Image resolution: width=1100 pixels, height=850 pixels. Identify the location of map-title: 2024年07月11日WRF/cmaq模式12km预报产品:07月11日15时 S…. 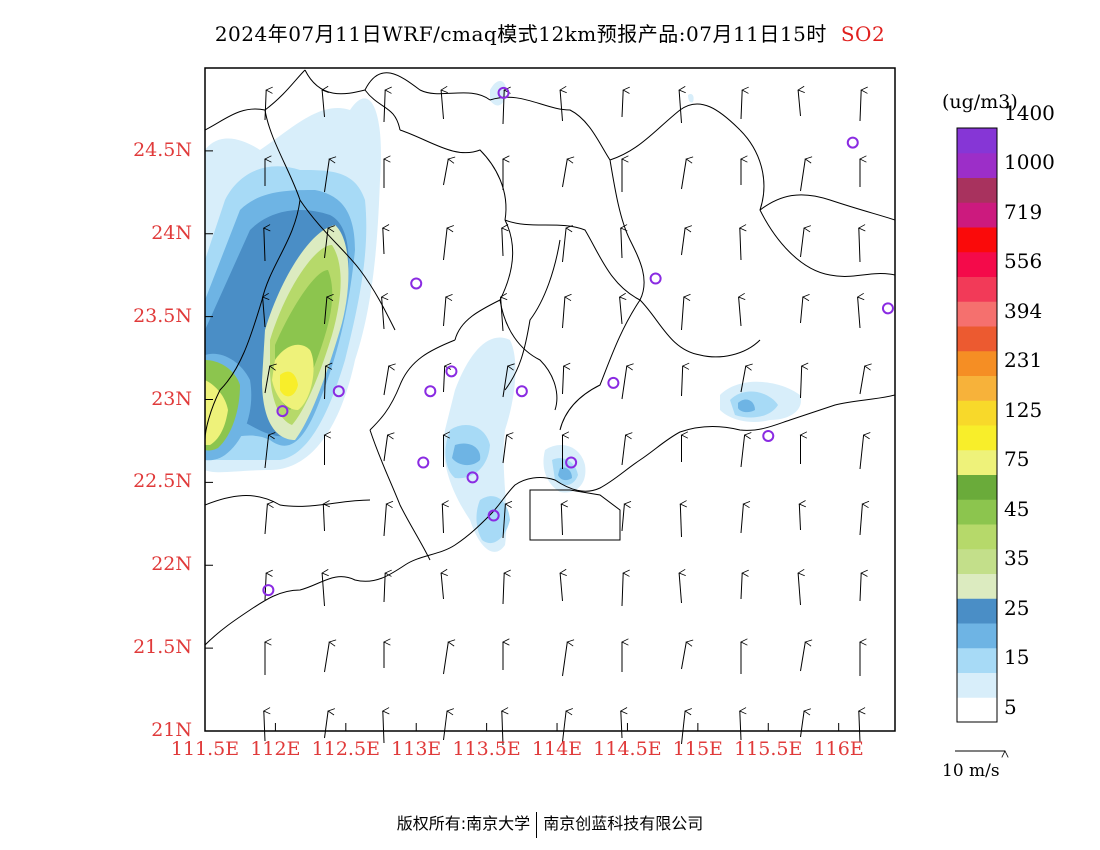
(550, 32).